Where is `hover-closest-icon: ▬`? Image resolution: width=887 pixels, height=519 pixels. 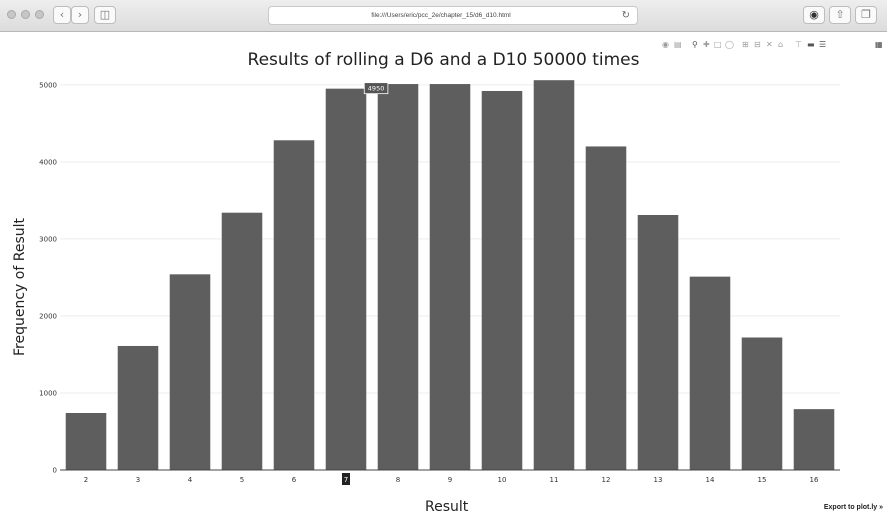 hover-closest-icon: ▬ is located at coordinates (811, 44).